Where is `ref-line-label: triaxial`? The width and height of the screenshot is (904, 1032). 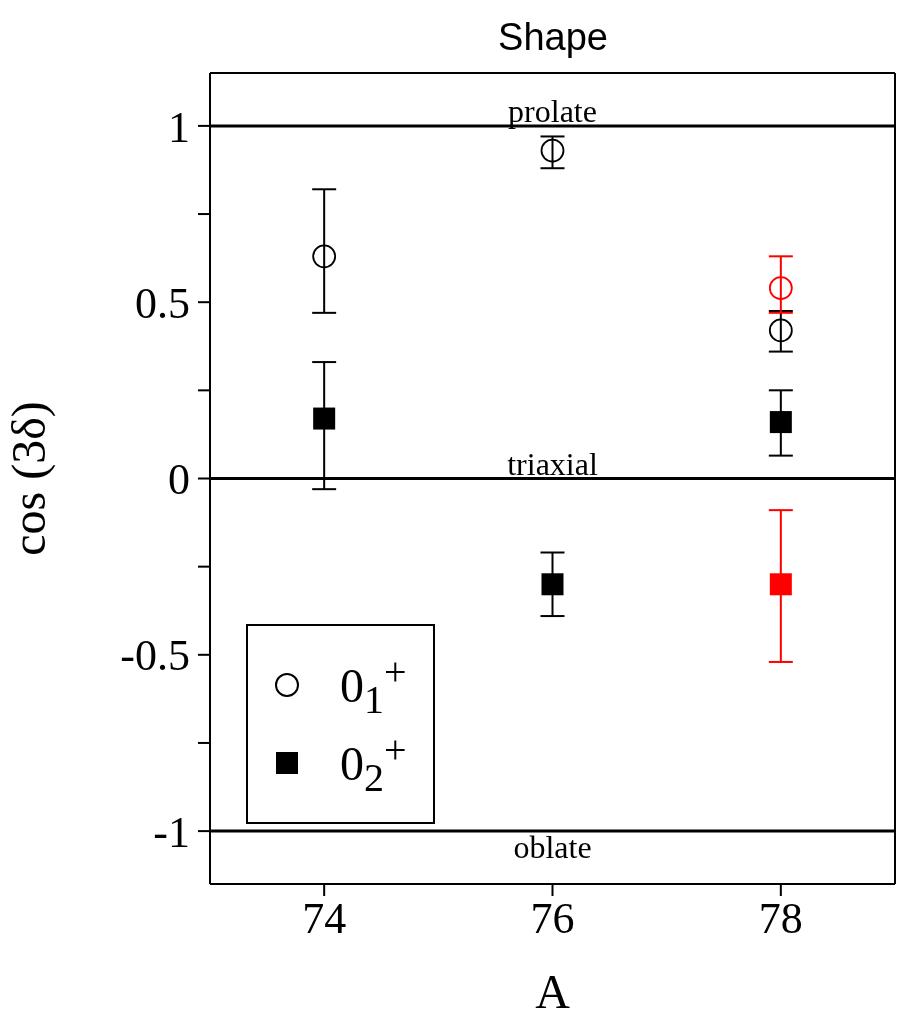
ref-line-label: triaxial is located at coordinates (552, 463).